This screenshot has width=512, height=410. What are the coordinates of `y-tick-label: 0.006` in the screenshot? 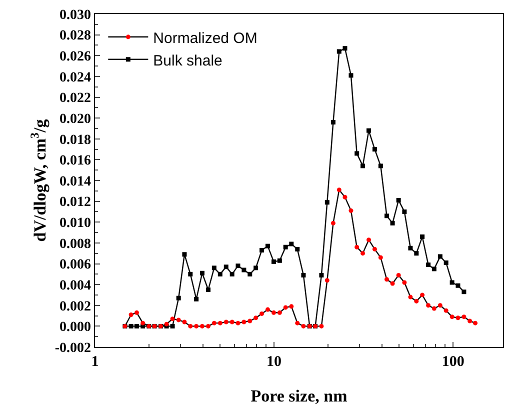 It's located at (76, 265).